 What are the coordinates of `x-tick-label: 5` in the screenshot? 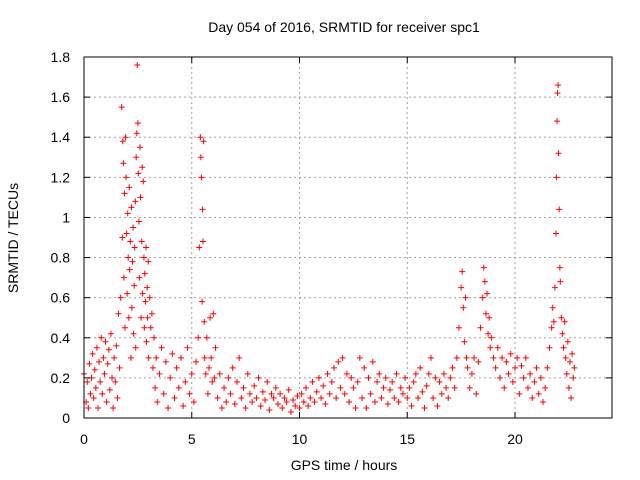 It's located at (192, 439).